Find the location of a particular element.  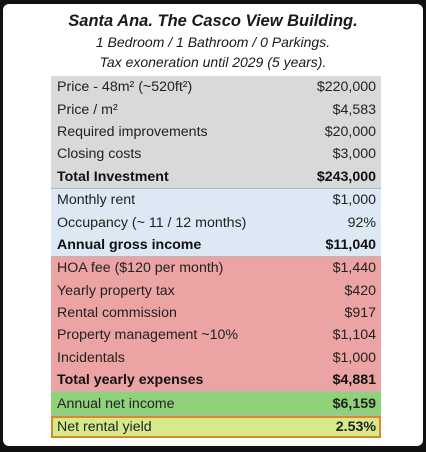

row-label: Closing costs is located at coordinates (99, 154).